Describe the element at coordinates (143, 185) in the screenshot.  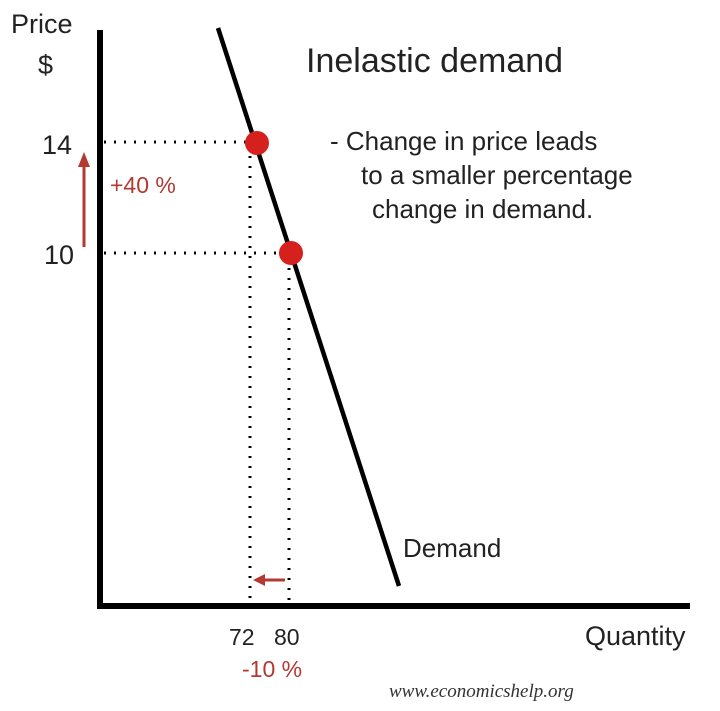
I see `price-change-label: +40 %` at that location.